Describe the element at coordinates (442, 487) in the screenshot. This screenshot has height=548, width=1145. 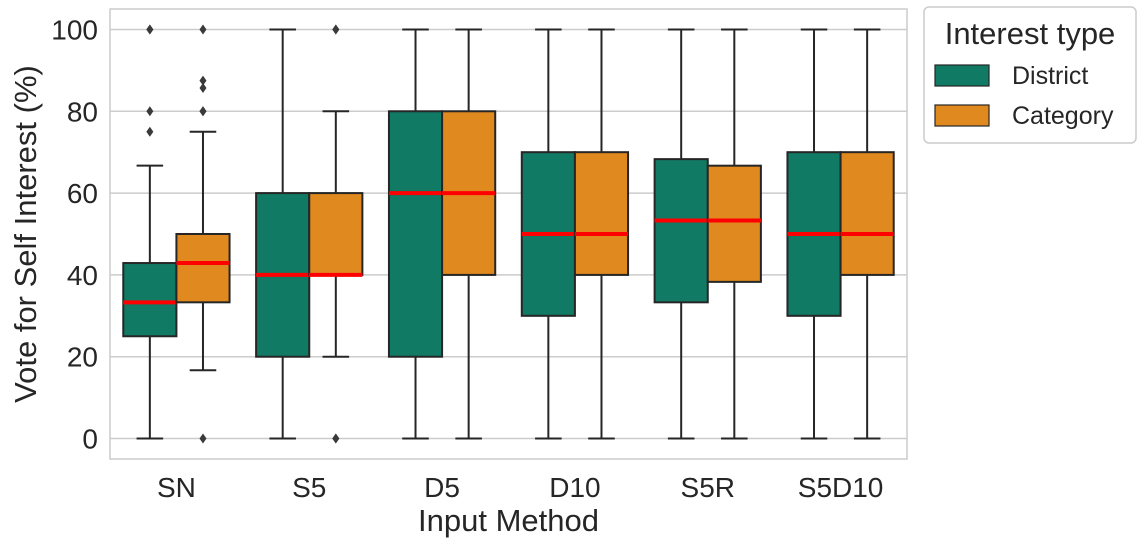
I see `x-tick-label: D5` at that location.